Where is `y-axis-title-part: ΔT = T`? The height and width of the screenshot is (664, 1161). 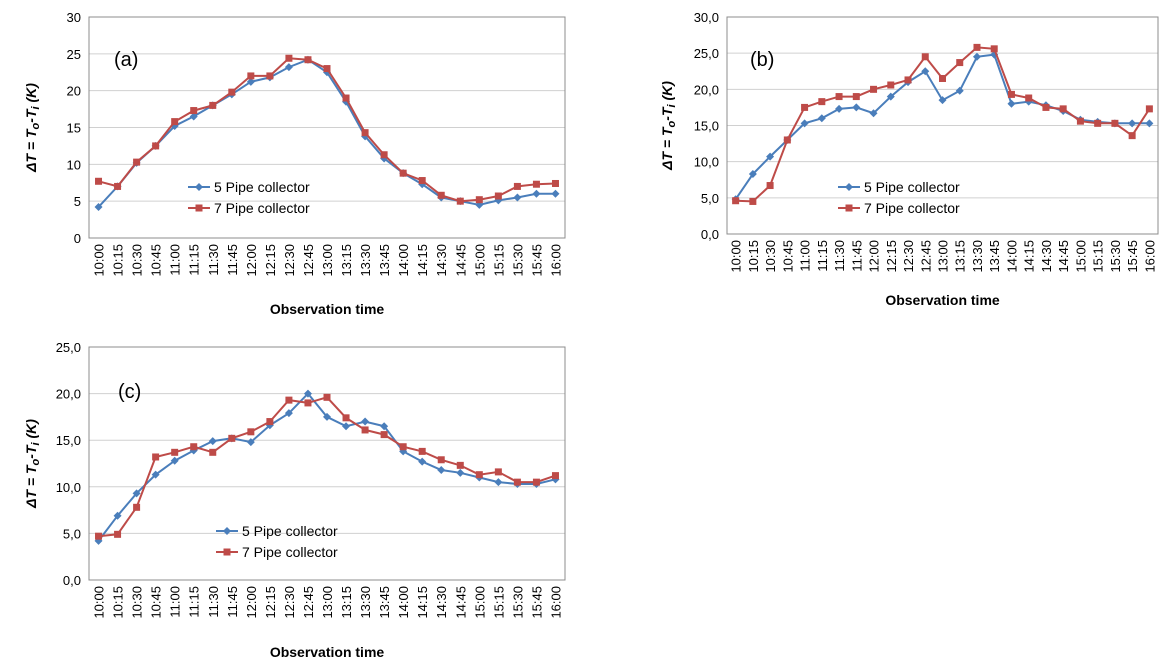 y-axis-title-part: ΔT = T is located at coordinates (31, 486).